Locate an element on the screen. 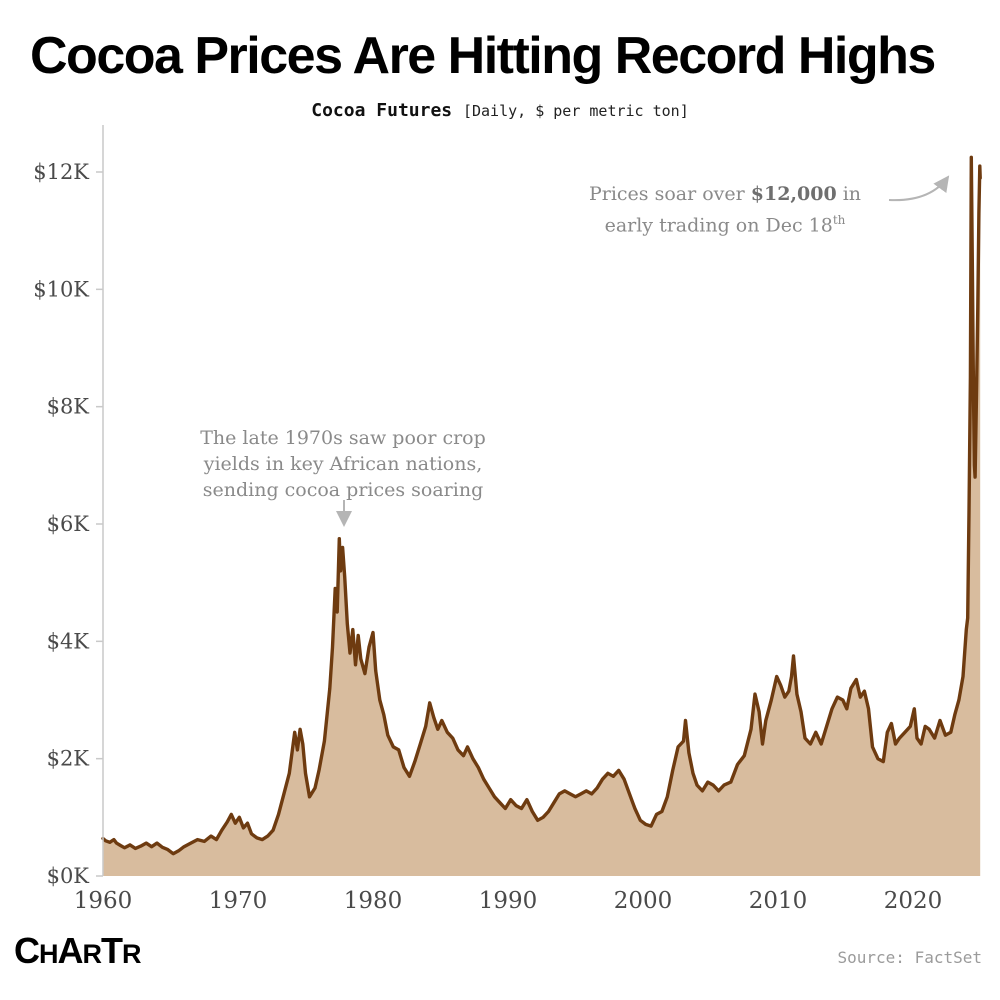 The width and height of the screenshot is (1000, 1000). x-tick-label: 2010 is located at coordinates (778, 901).